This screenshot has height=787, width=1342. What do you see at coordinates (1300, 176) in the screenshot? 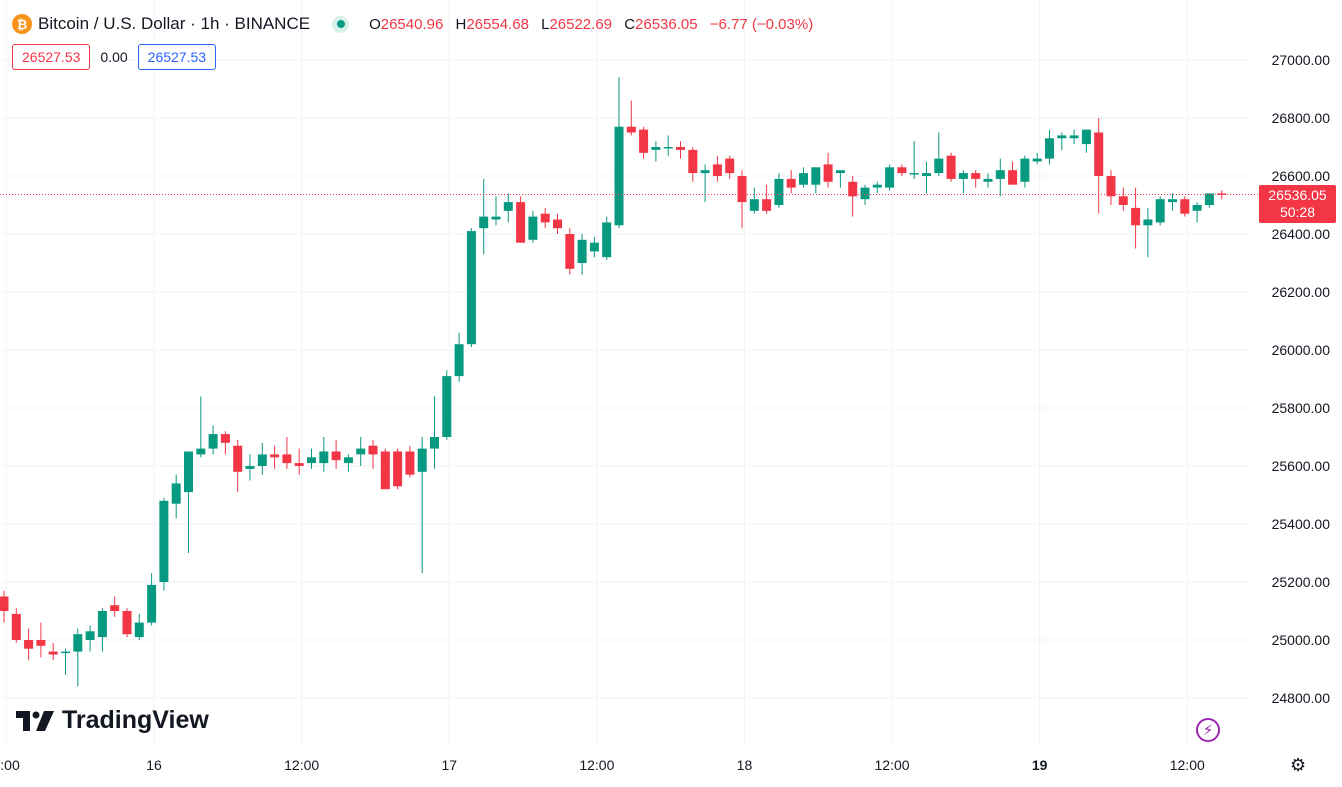
I see `price-tick-label: 26600.00` at bounding box center [1300, 176].